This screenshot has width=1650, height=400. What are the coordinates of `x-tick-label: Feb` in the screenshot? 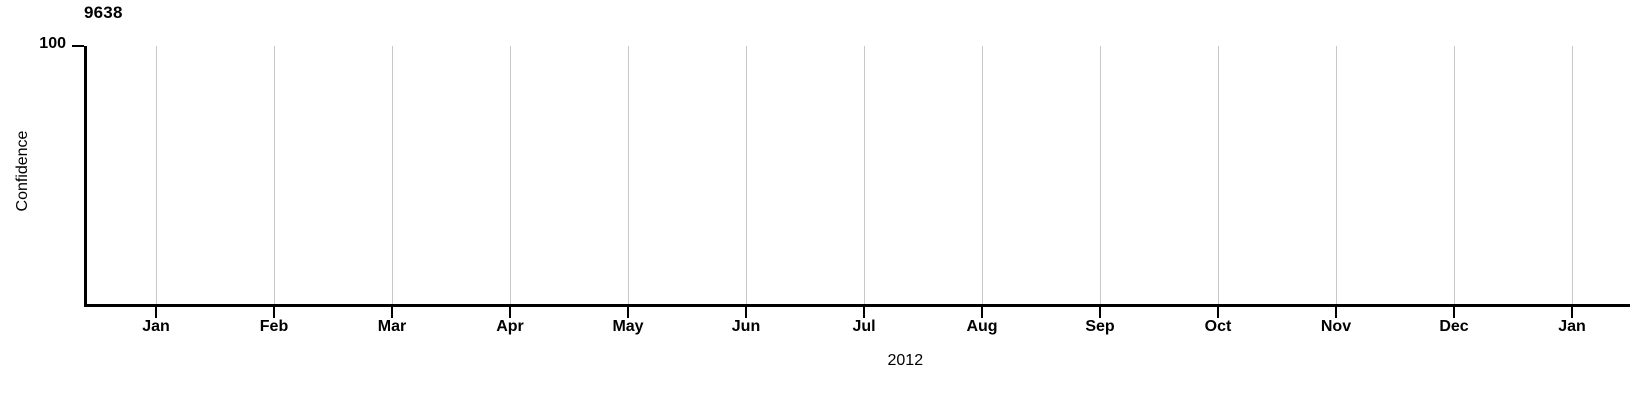 It's located at (274, 326).